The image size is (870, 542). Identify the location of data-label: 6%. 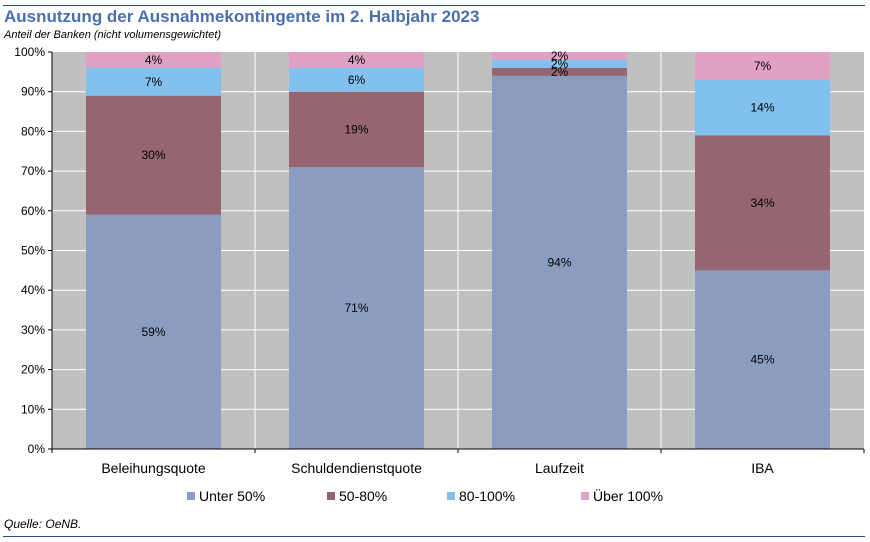
(357, 80).